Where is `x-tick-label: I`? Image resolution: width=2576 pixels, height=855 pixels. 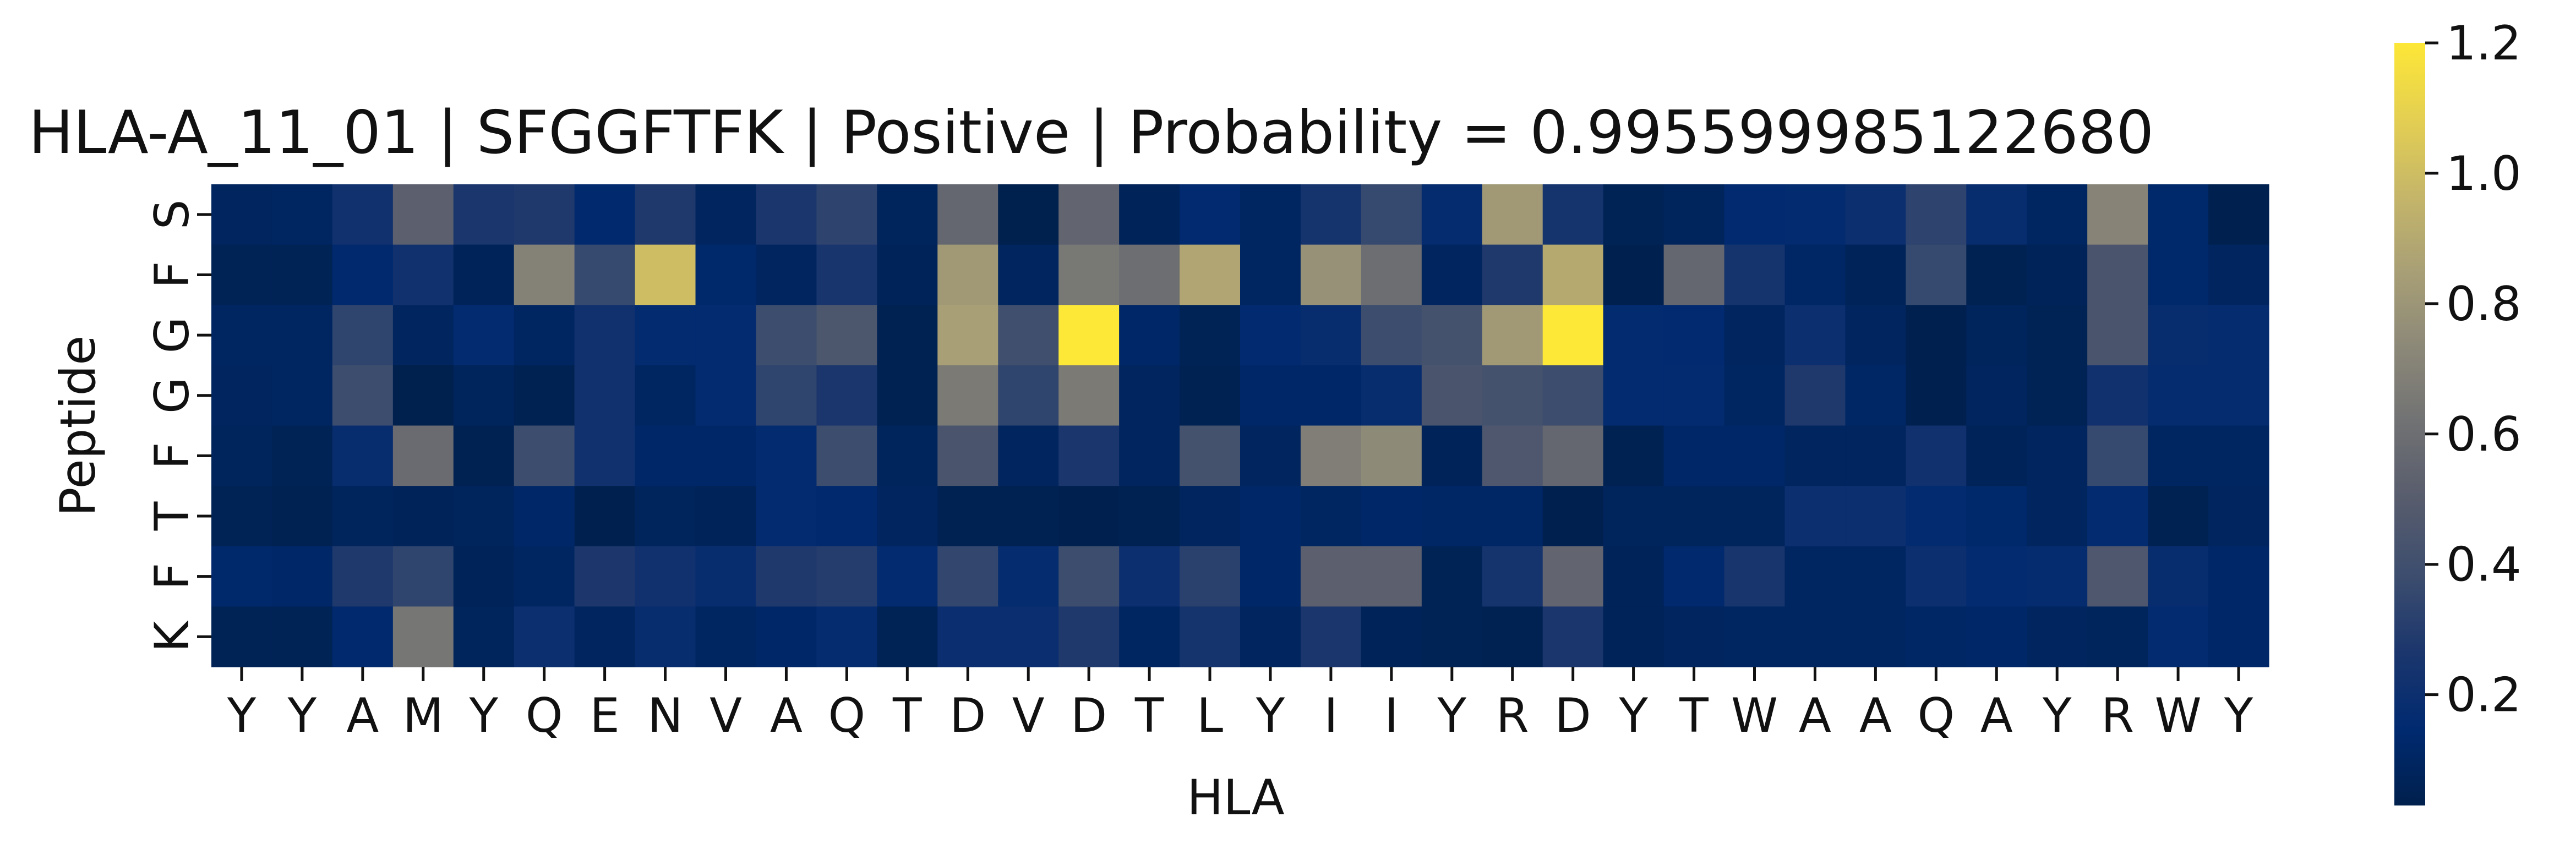 x-tick-label: I is located at coordinates (1331, 715).